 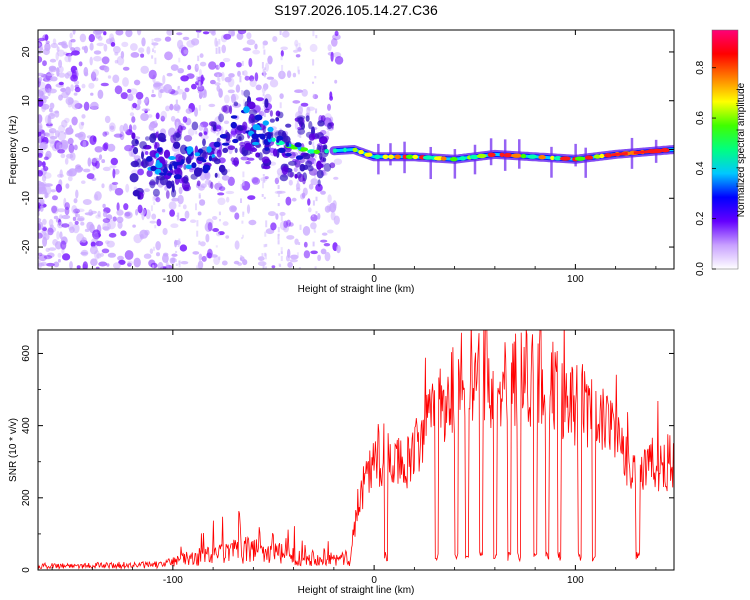 What do you see at coordinates (700, 67) in the screenshot?
I see `colorbar-tick-label: 0.8` at bounding box center [700, 67].